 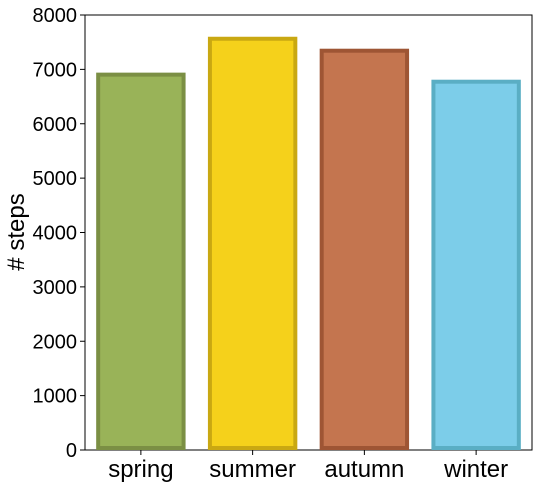 I want to click on x-axis: spring summer autumn winter, so click(x=308, y=466).